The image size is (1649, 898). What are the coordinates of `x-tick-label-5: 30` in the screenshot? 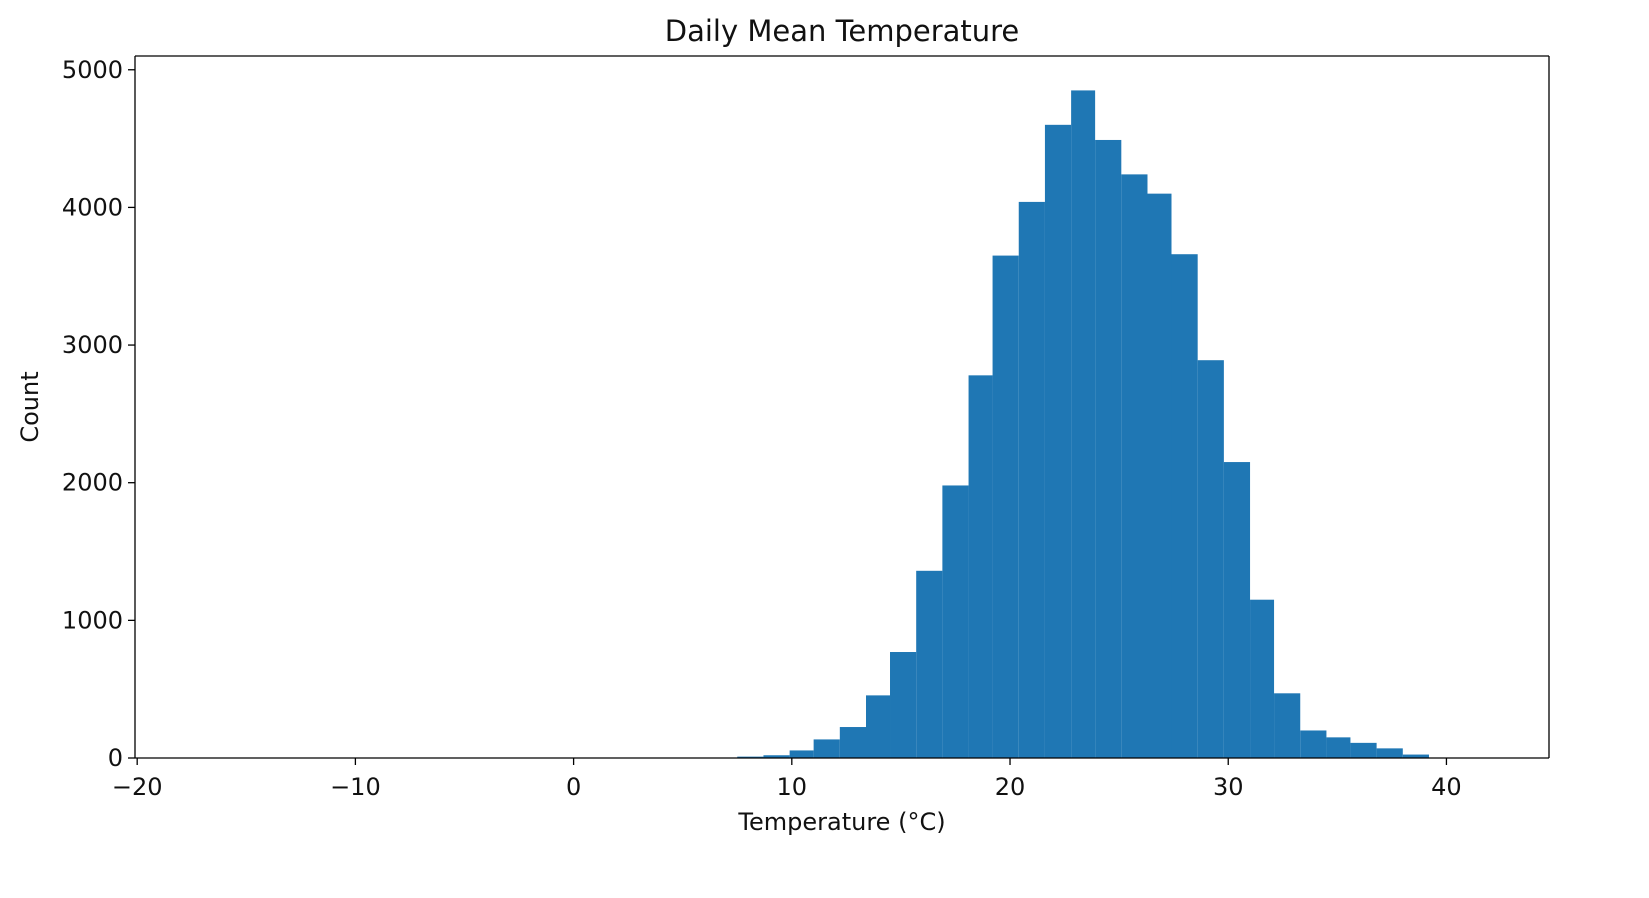 It's located at (1228, 787).